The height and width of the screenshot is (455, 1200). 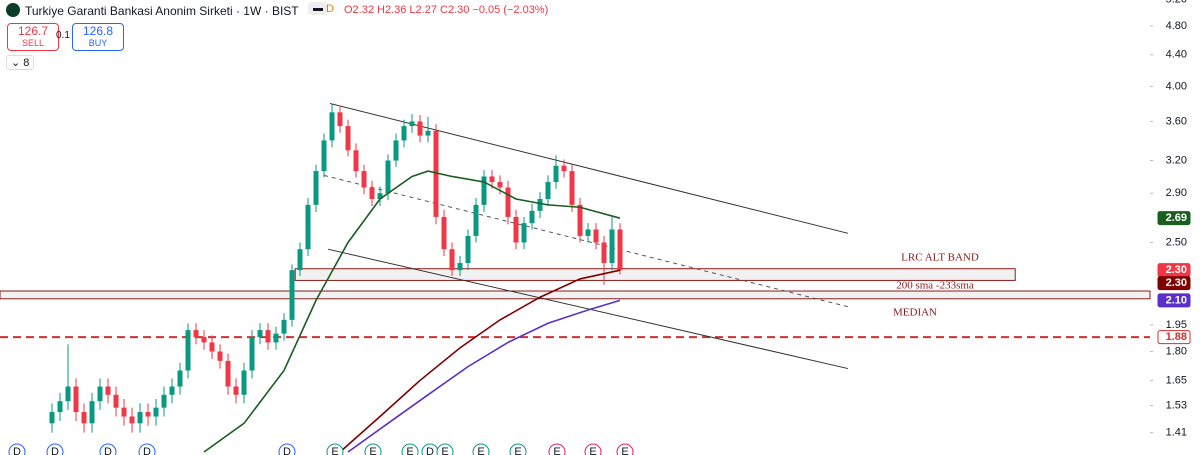 What do you see at coordinates (1176, 351) in the screenshot?
I see `y-tick-label: 1.80` at bounding box center [1176, 351].